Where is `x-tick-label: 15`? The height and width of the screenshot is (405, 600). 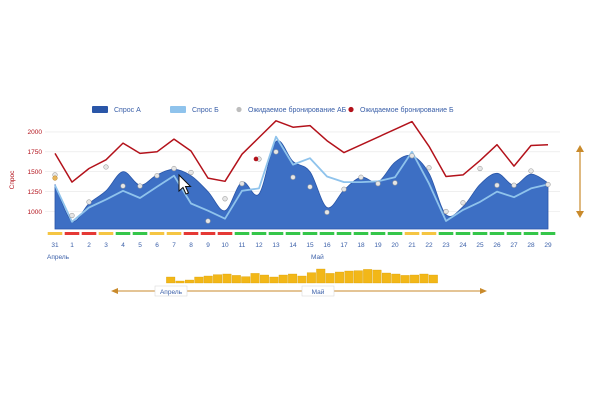 x-tick-label: 15 is located at coordinates (310, 245).